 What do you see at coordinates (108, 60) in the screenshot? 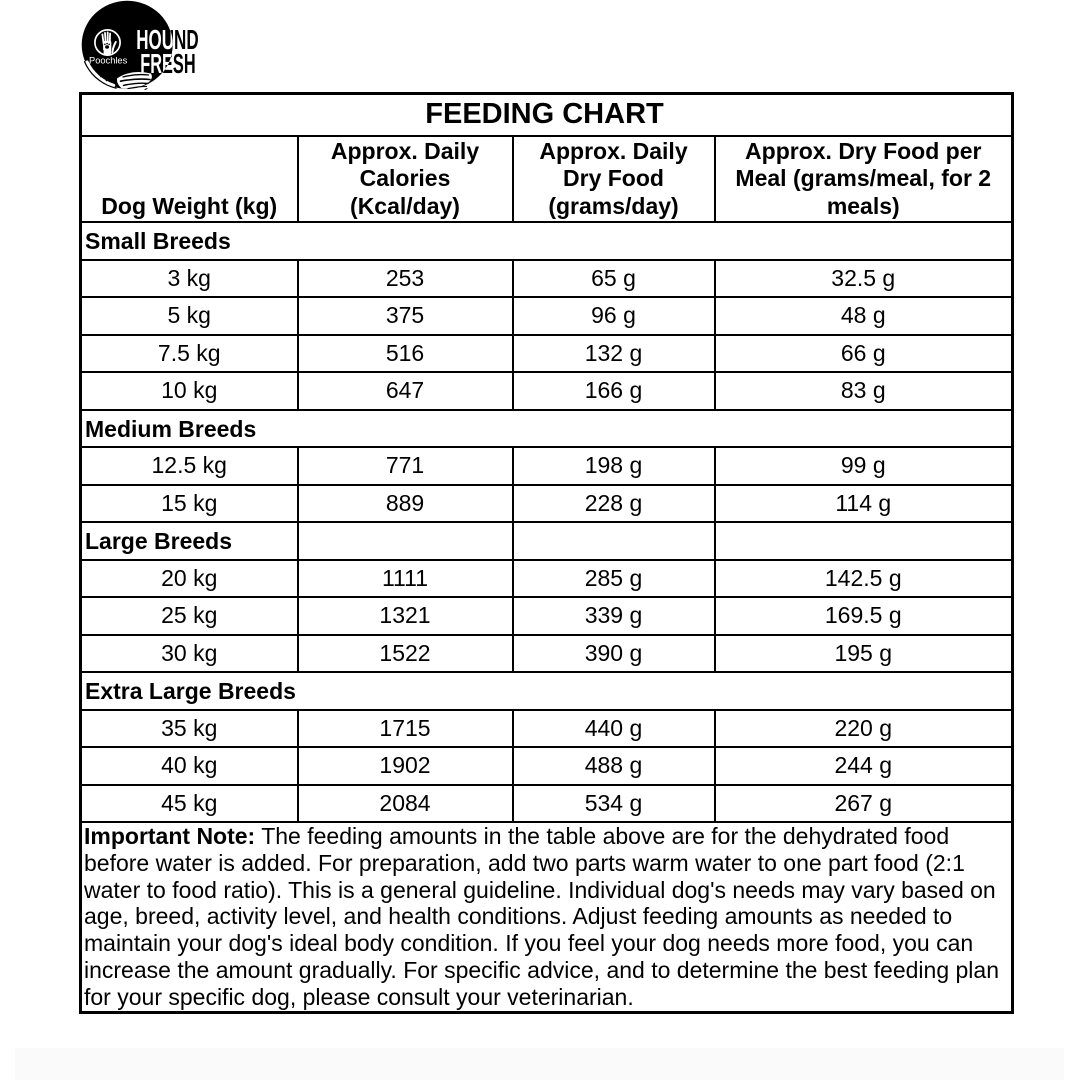
I see `svg-text: Poochles` at bounding box center [108, 60].